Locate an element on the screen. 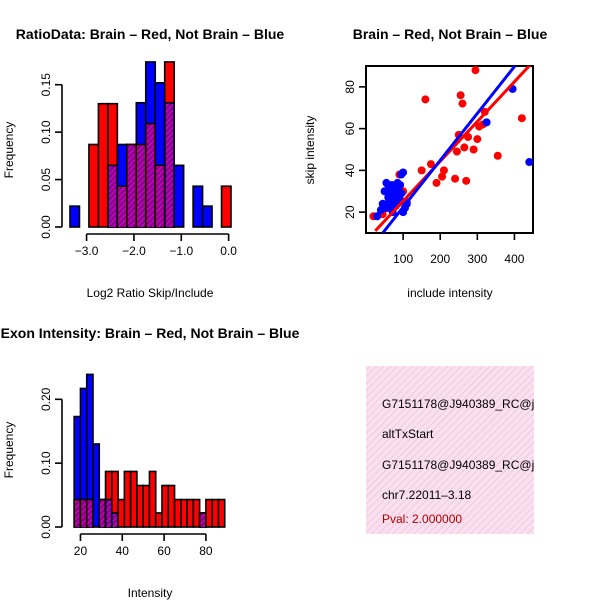  scatter-chart-title: Brain – Red, Not Brain – Blue is located at coordinates (450, 34).